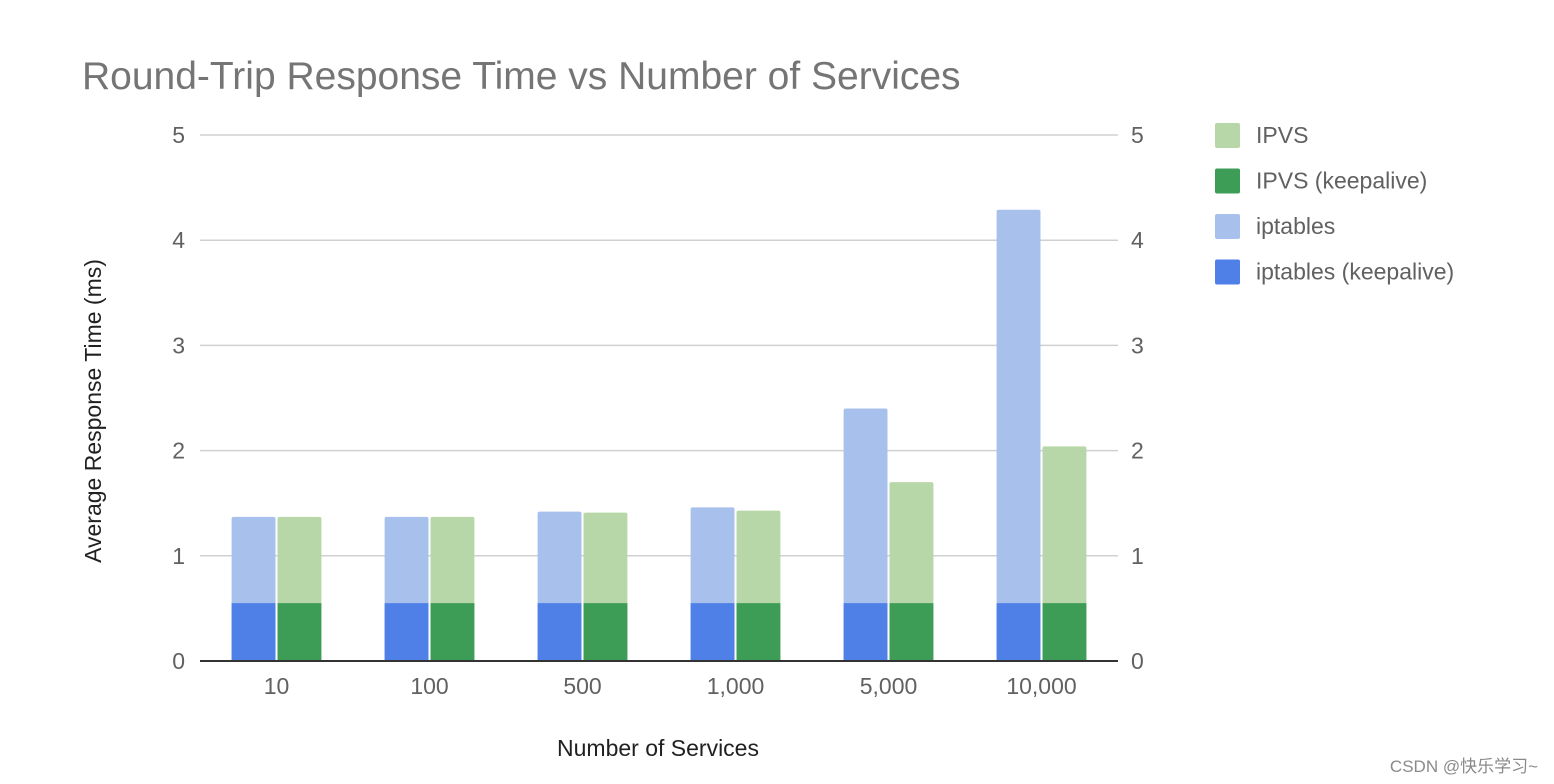 The height and width of the screenshot is (784, 1554). I want to click on y-axis-right-ticks: 0 1 2 3 4 5, so click(1137, 398).